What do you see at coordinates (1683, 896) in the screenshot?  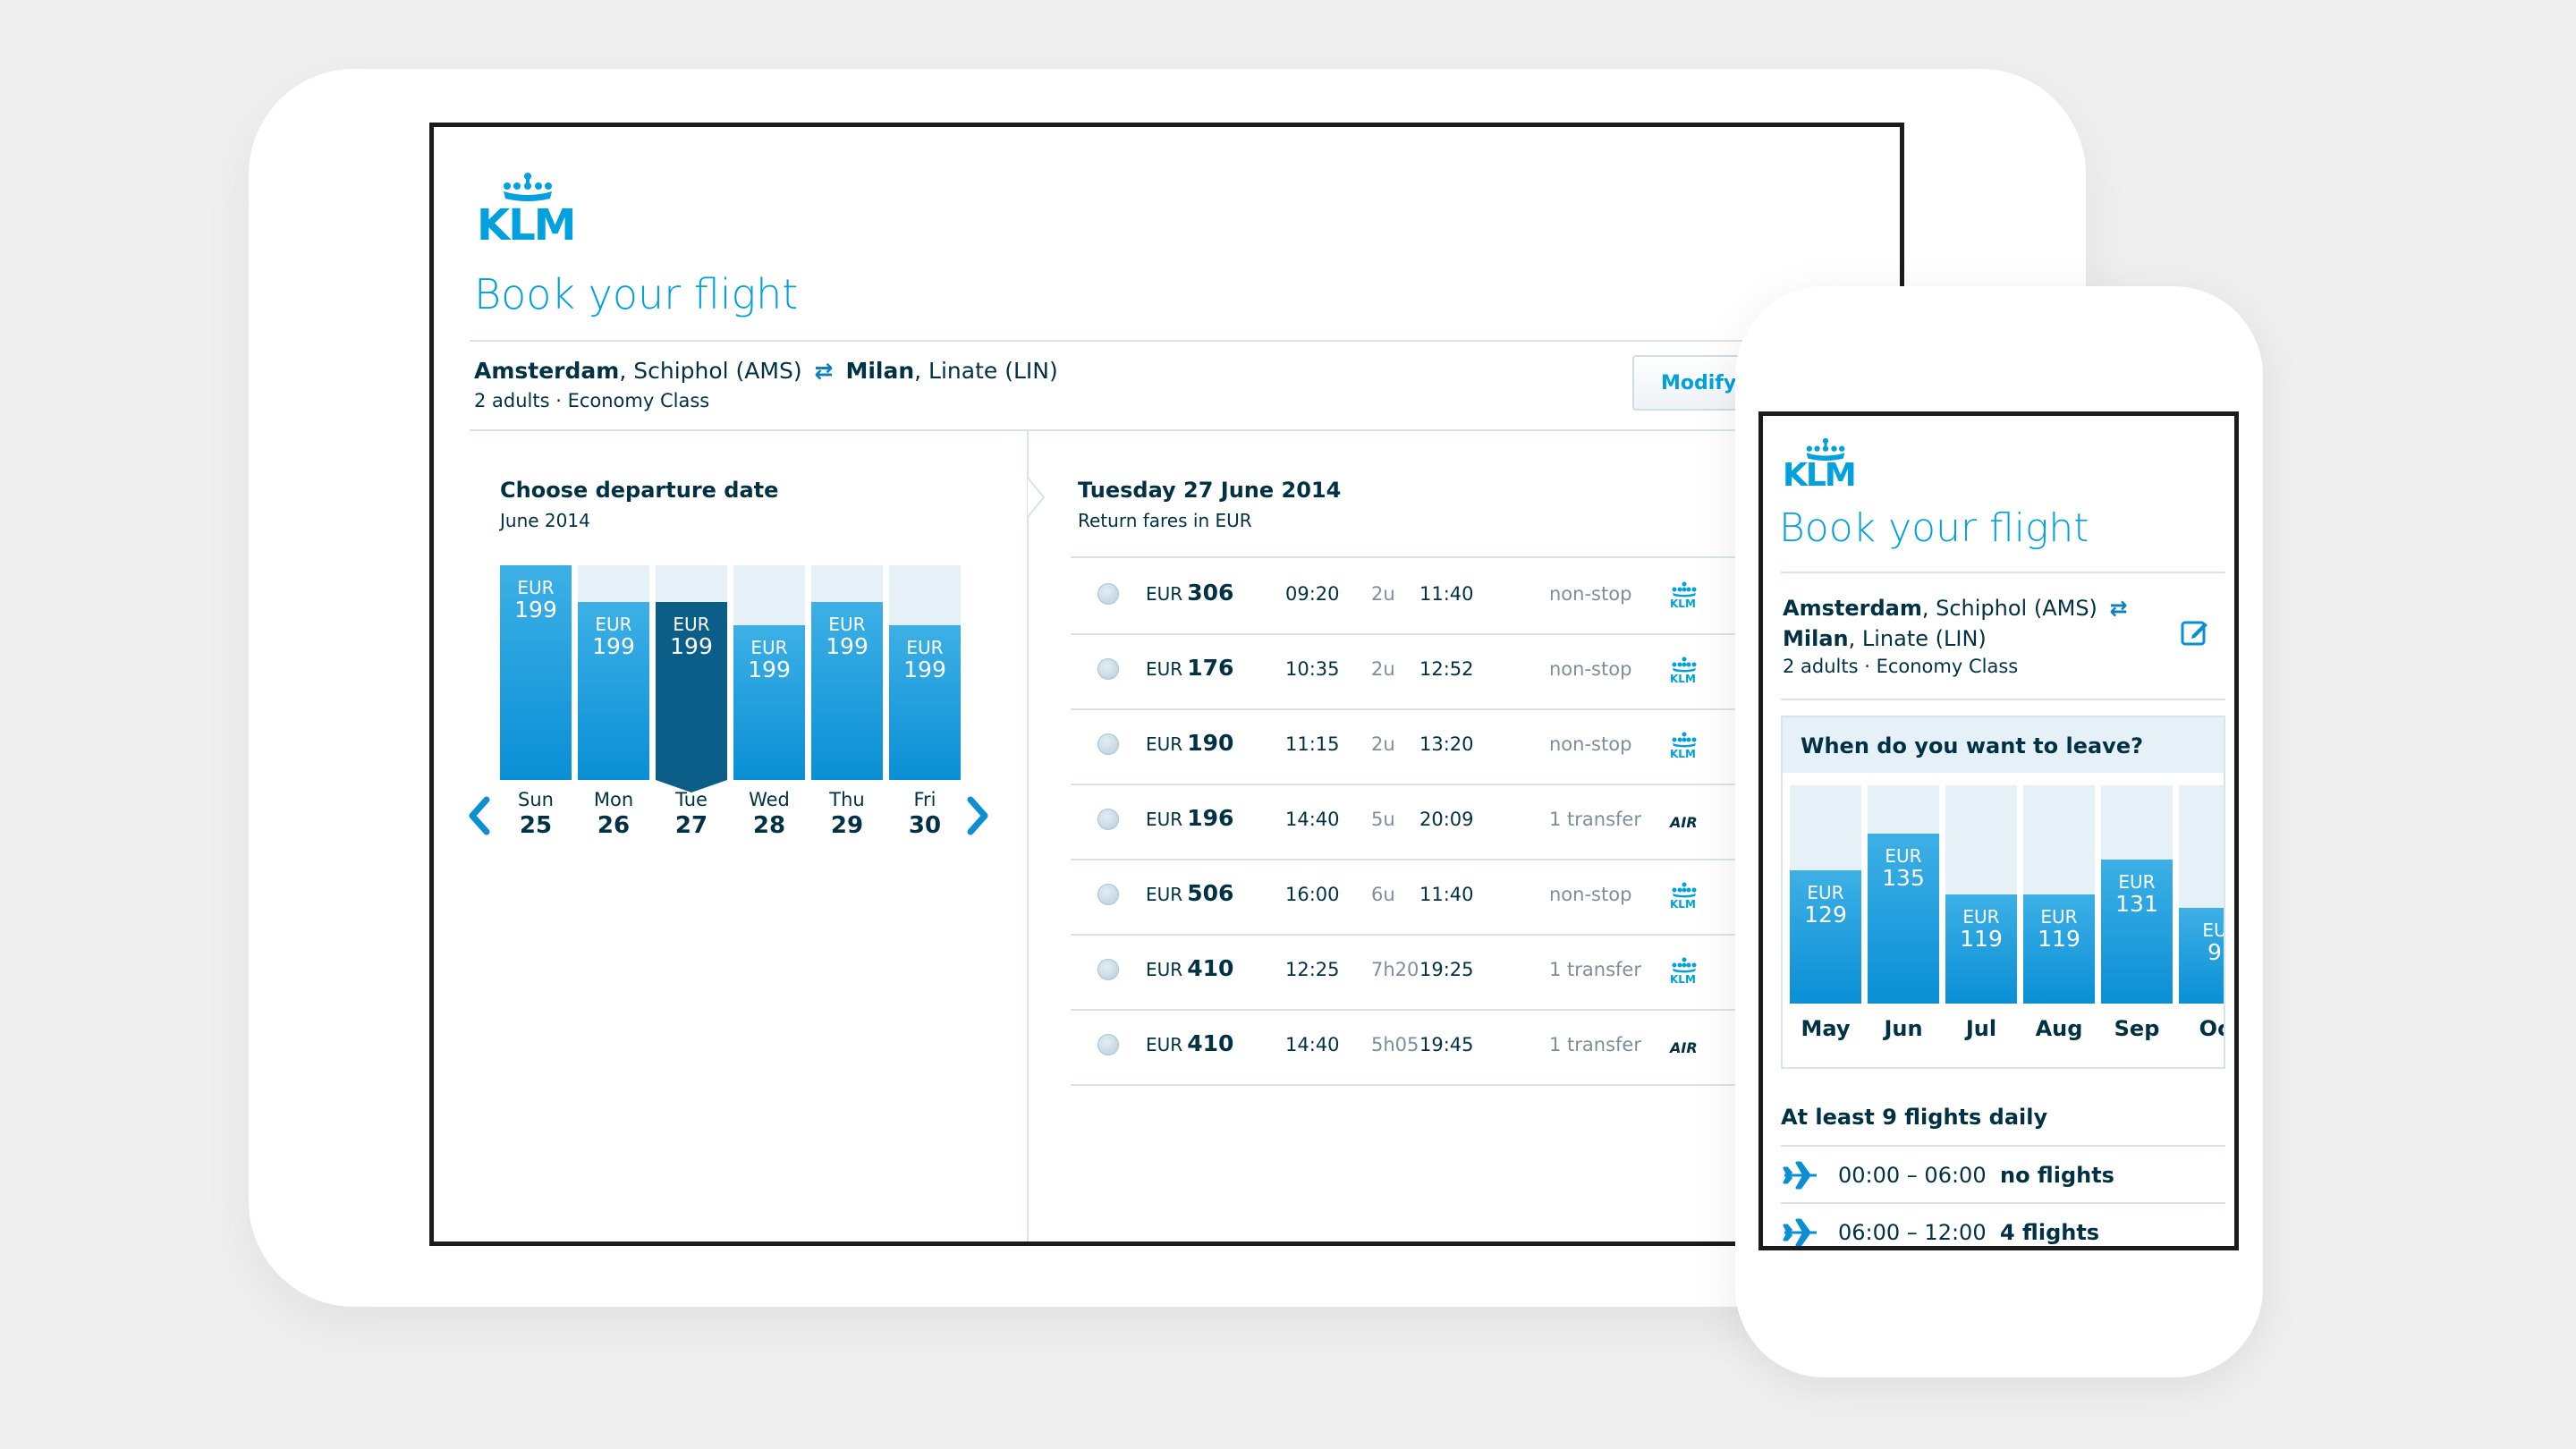 I see `klm-crown-icon: KLM` at bounding box center [1683, 896].